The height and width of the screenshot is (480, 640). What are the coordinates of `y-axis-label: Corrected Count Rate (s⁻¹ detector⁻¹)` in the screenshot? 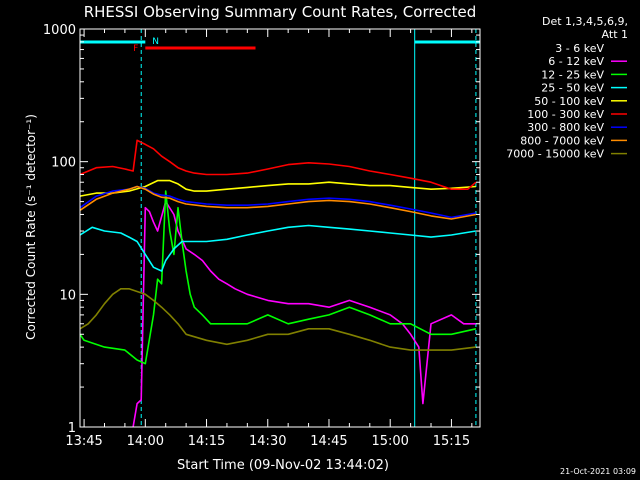 It's located at (31, 227).